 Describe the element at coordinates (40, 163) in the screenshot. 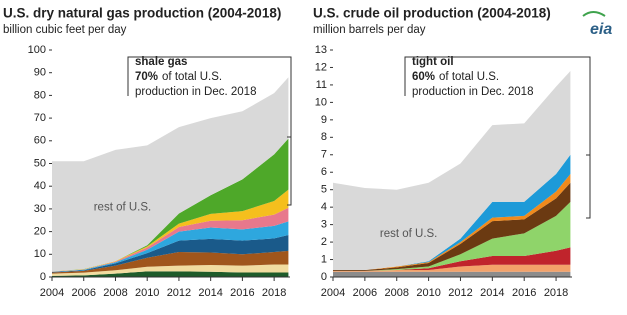

I see `y-tick-label: 50` at that location.